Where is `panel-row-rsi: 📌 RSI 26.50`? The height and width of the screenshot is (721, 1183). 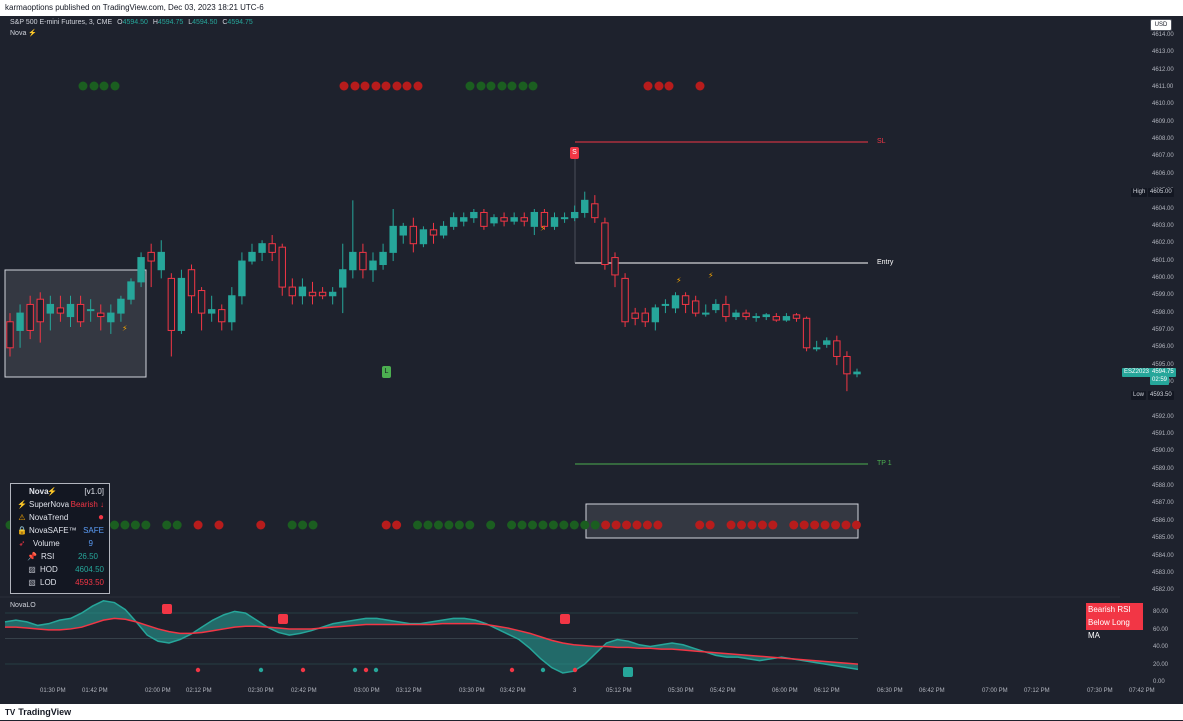
panel-row-rsi: 📌 RSI 26.50 is located at coordinates (60, 556).